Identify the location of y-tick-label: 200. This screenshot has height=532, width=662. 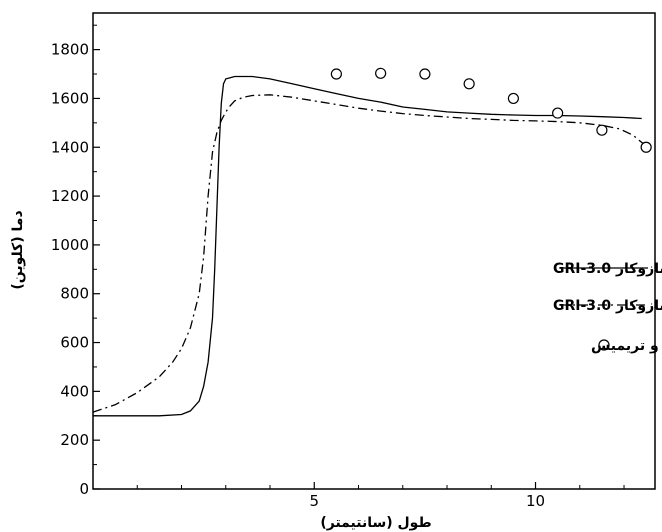
(74, 440).